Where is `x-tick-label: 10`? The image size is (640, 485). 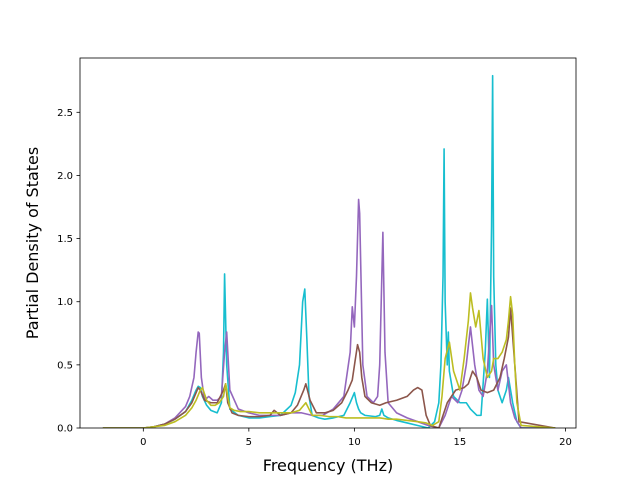
x-tick-label: 10 is located at coordinates (354, 442).